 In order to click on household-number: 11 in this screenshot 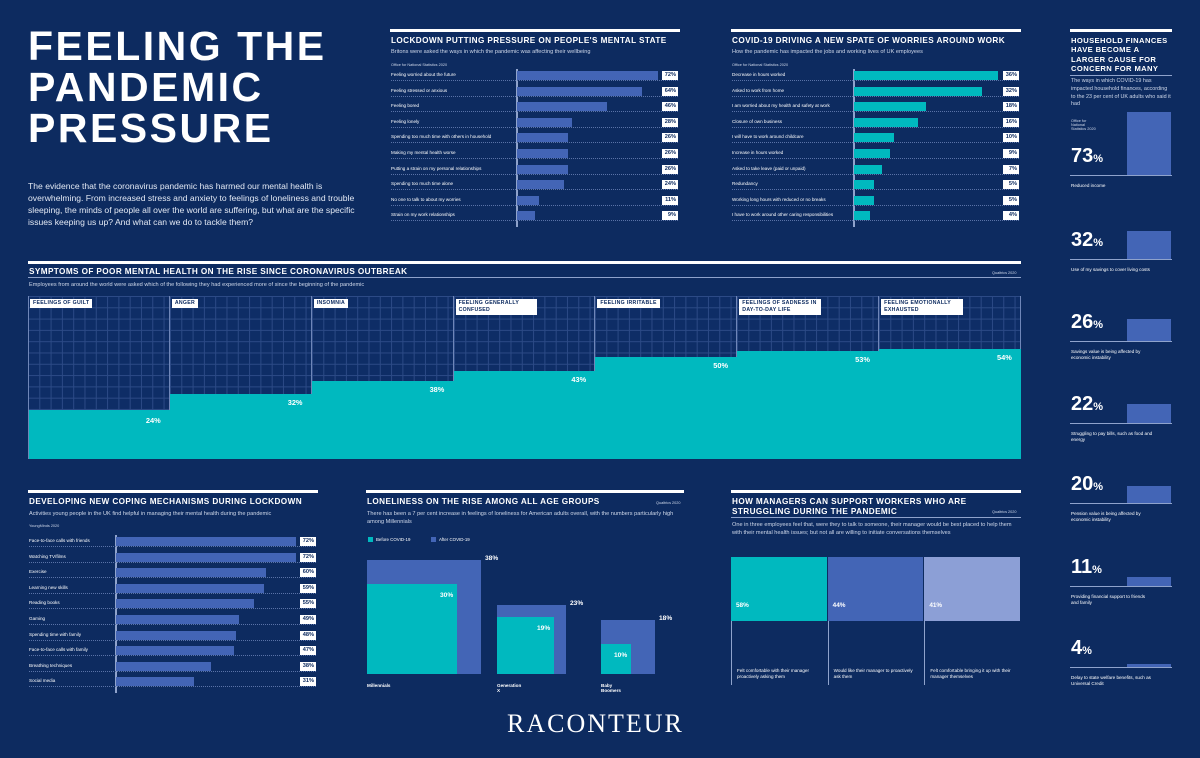, I will do `click(1082, 567)`.